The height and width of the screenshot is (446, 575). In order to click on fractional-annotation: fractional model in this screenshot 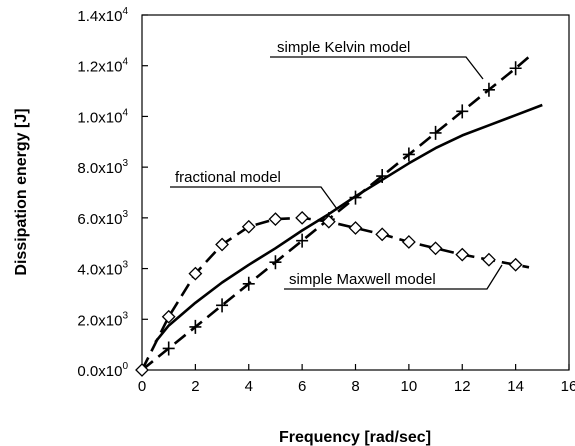, I will do `click(228, 177)`.